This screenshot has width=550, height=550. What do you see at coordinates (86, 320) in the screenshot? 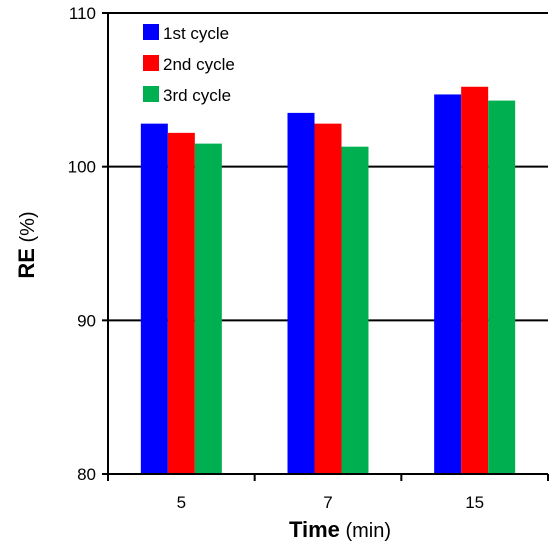
I see `y-tick-label: 90` at bounding box center [86, 320].